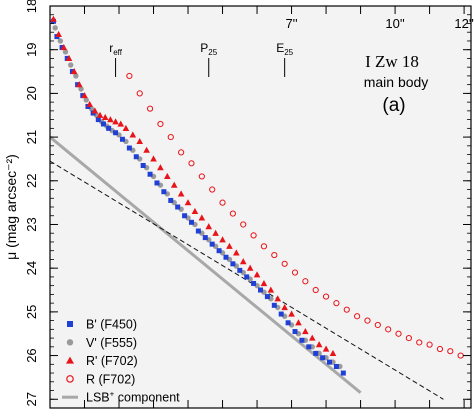 The image size is (474, 416). I want to click on y-tick-label: 21, so click(31, 137).